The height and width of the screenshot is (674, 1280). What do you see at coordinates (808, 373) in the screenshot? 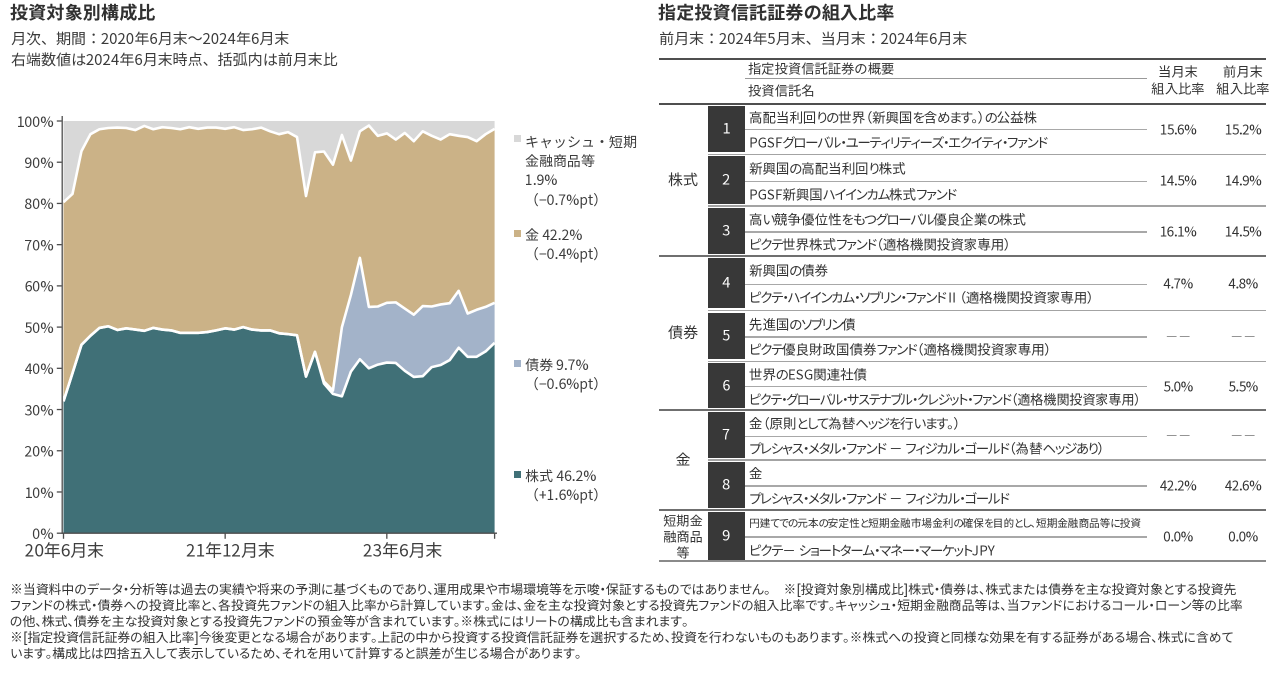
I see `fund-summary: 世界のESG関連社債` at bounding box center [808, 373].